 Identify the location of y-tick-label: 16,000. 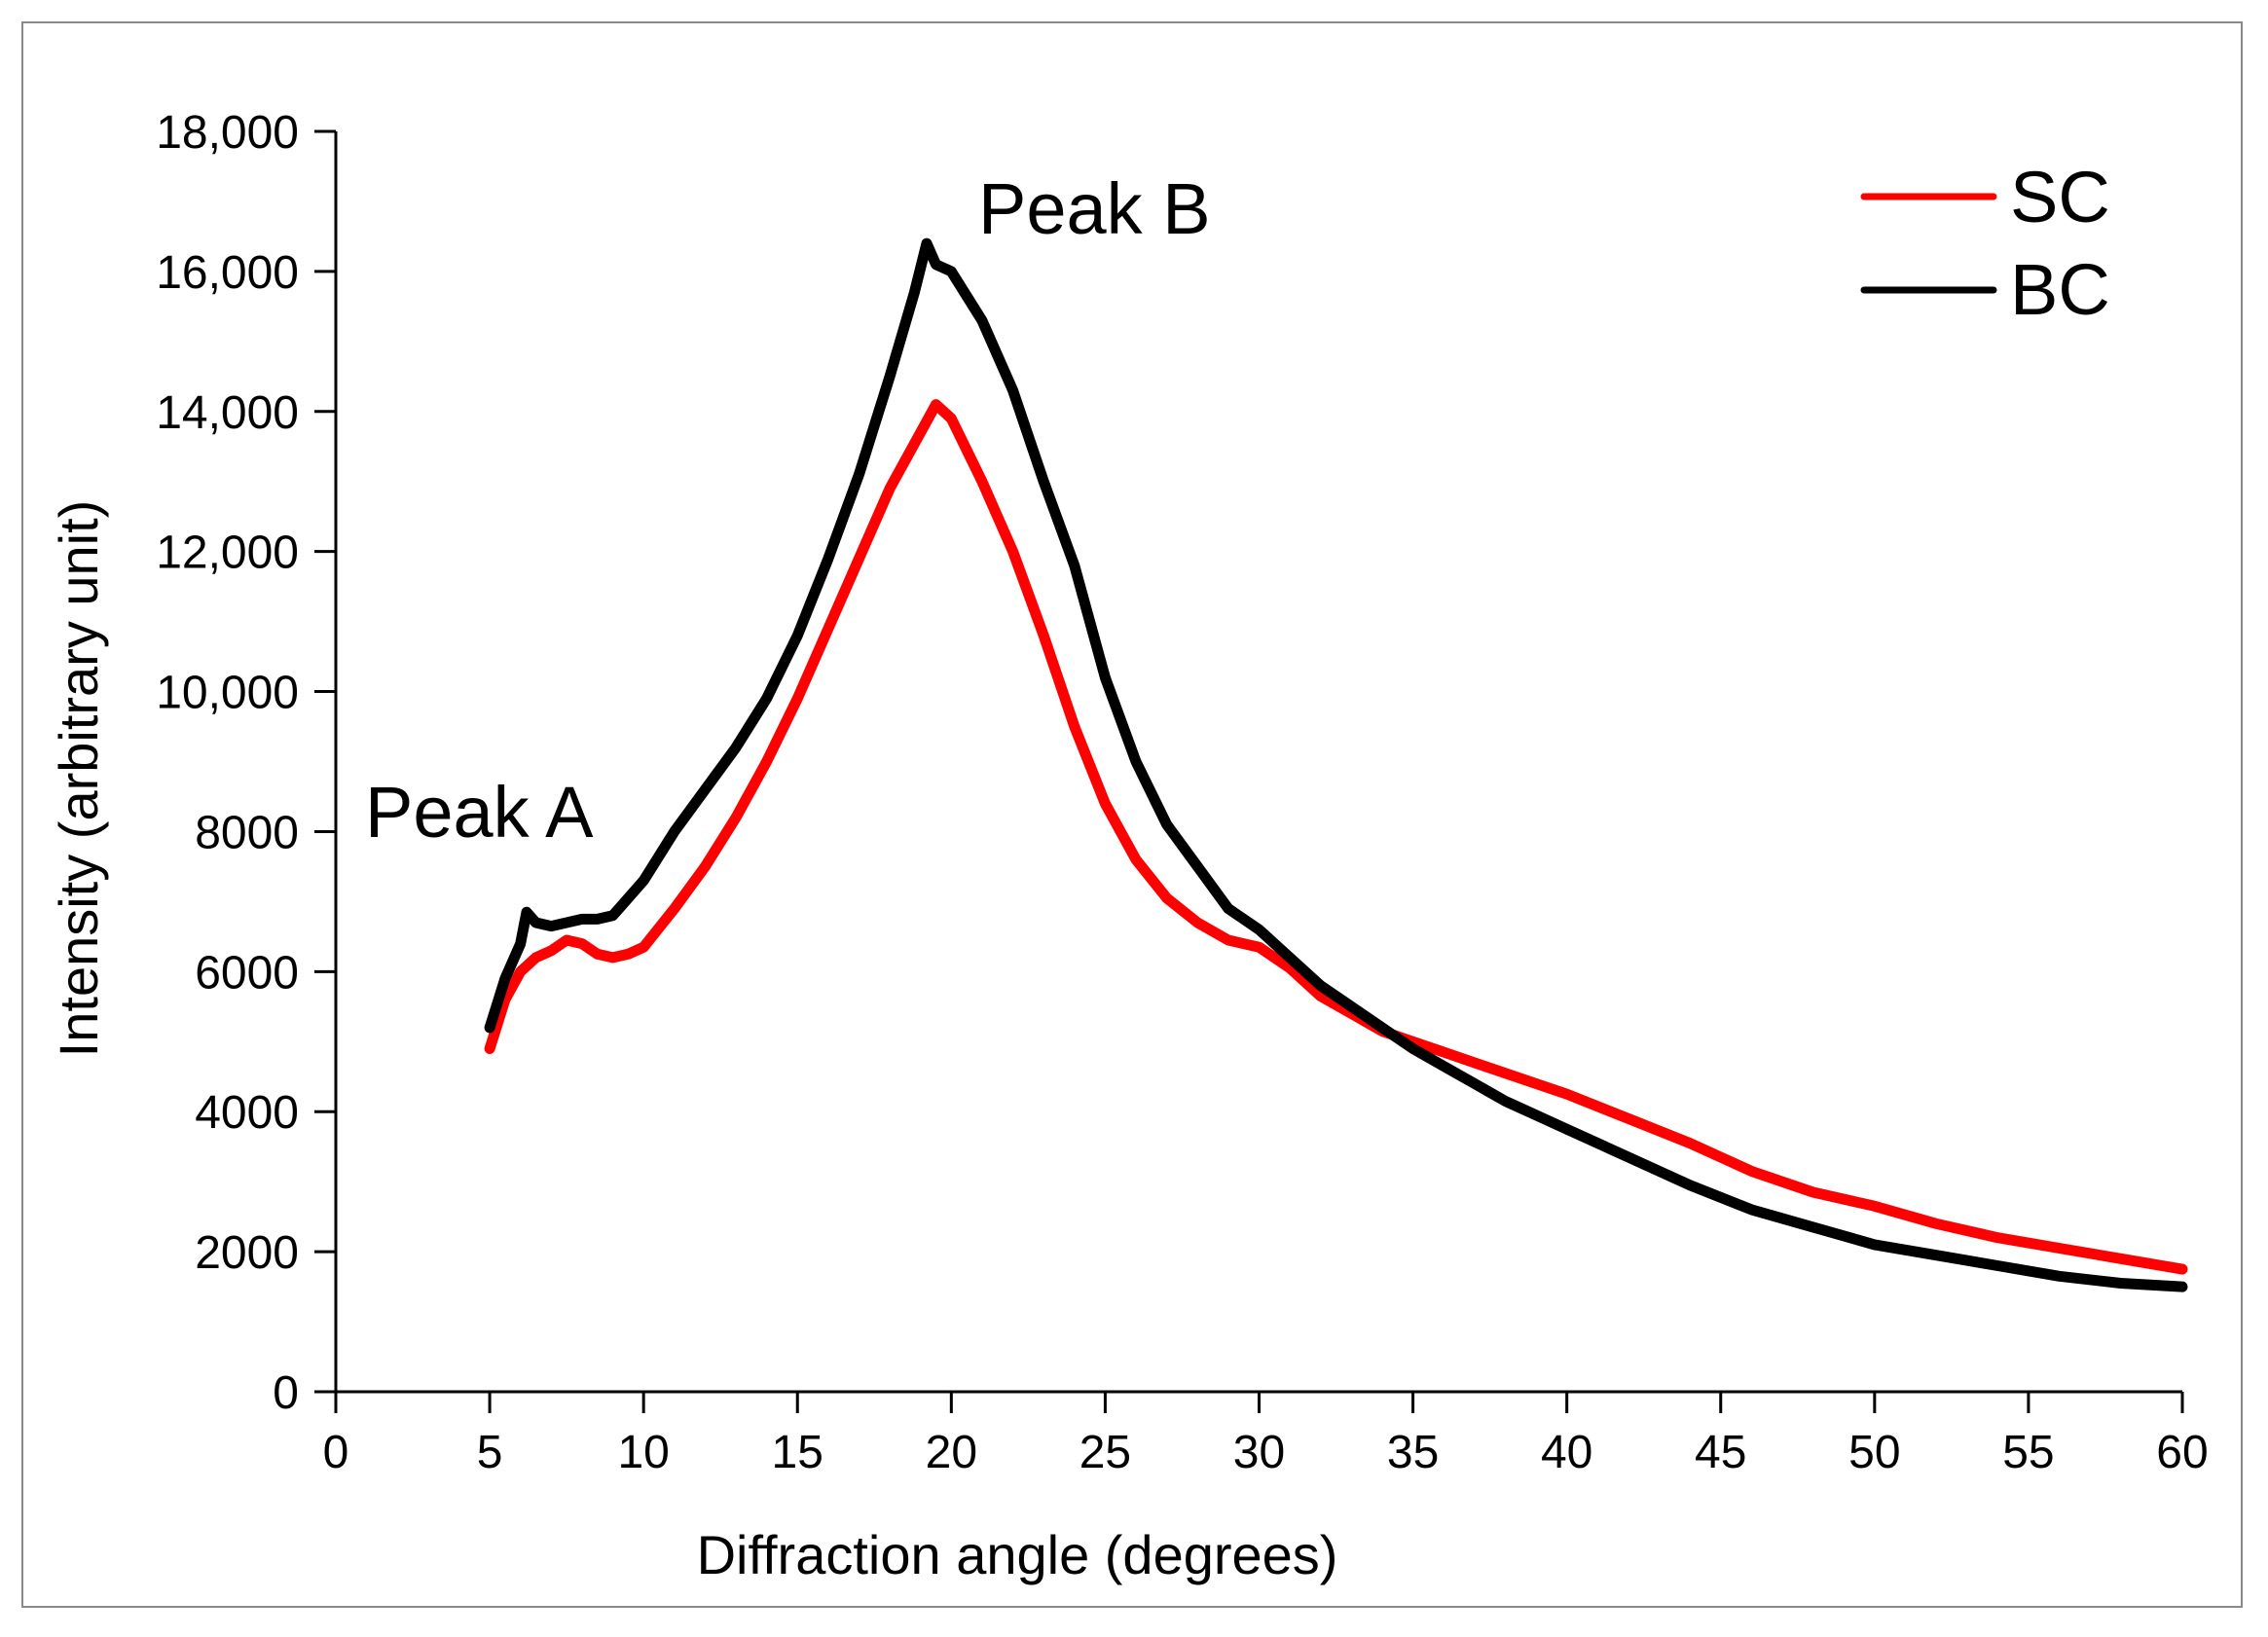
(227, 273).